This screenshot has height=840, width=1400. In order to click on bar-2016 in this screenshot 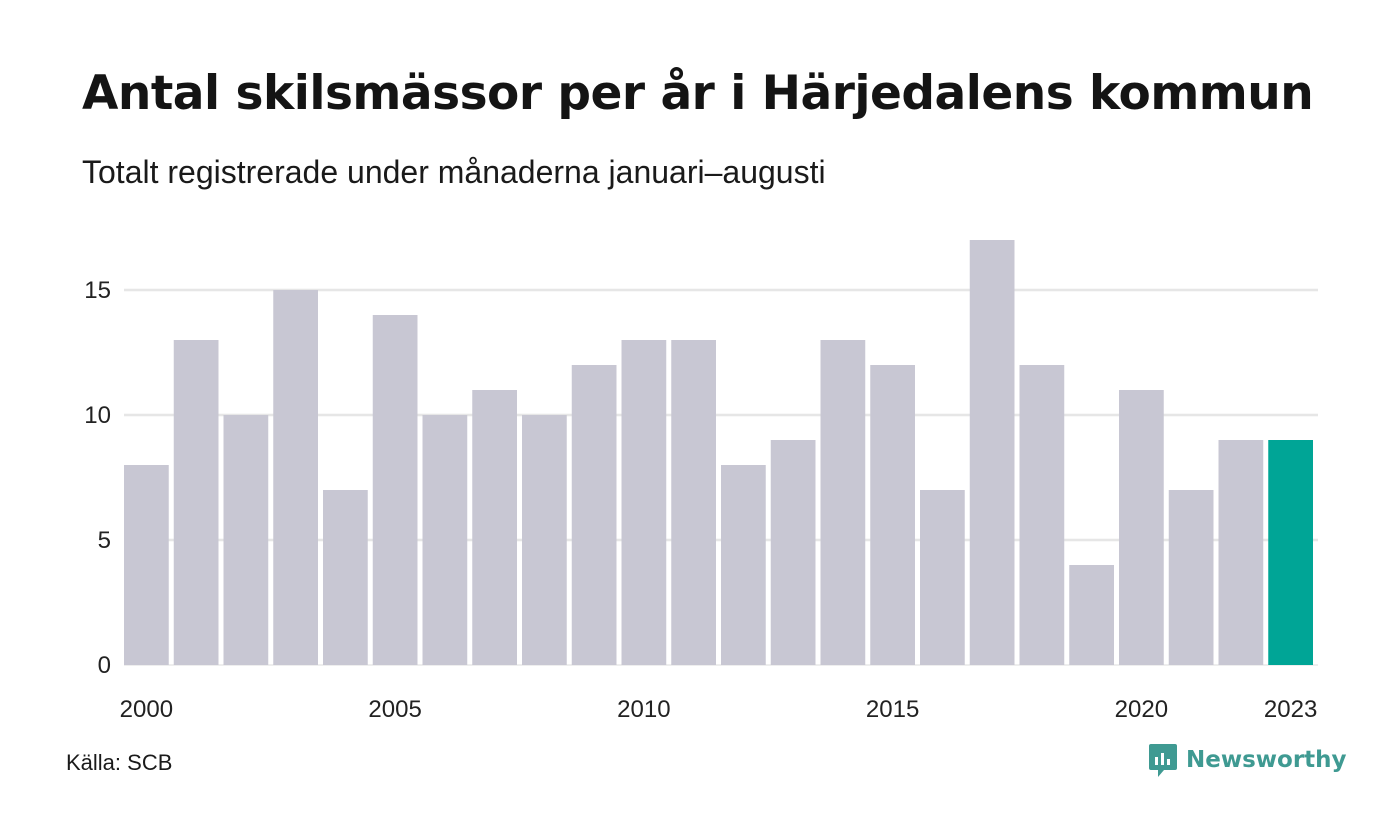, I will do `click(942, 577)`.